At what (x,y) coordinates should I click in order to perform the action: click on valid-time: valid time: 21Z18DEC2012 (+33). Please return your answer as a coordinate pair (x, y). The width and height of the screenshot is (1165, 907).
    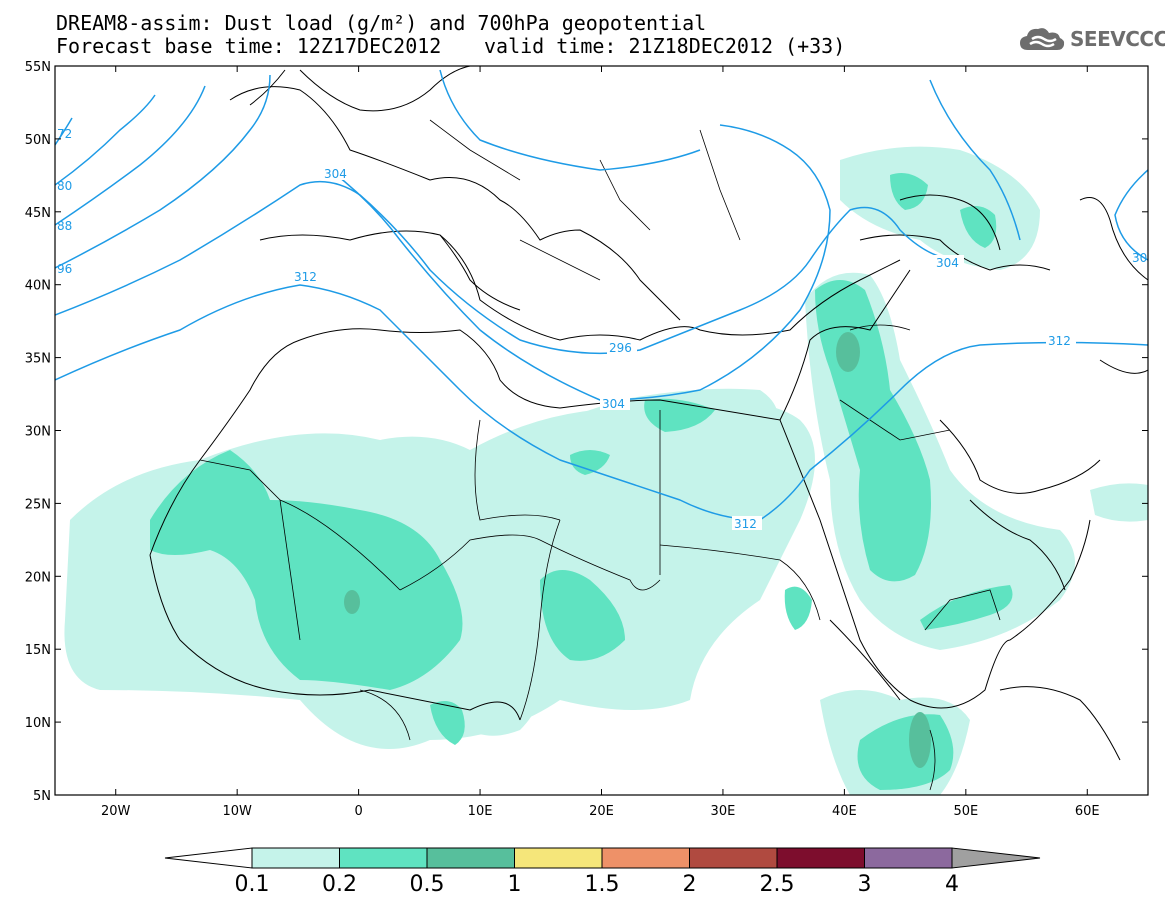
    Looking at the image, I should click on (665, 46).